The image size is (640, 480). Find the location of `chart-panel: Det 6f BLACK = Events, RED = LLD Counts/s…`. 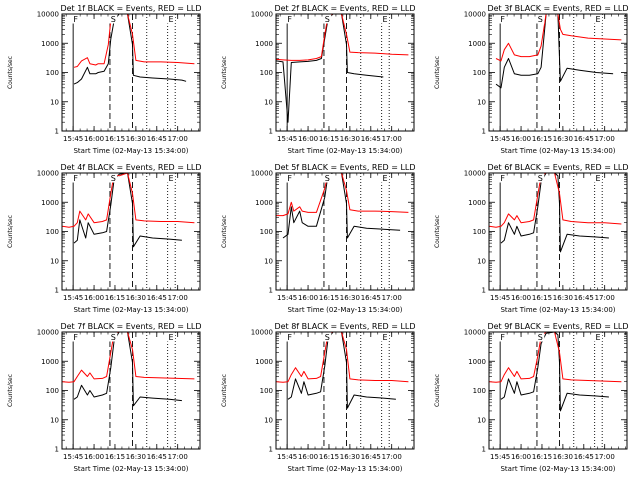

chart-panel: Det 6f BLACK = Events, RED = LLD Counts/s… is located at coordinates (531, 238).